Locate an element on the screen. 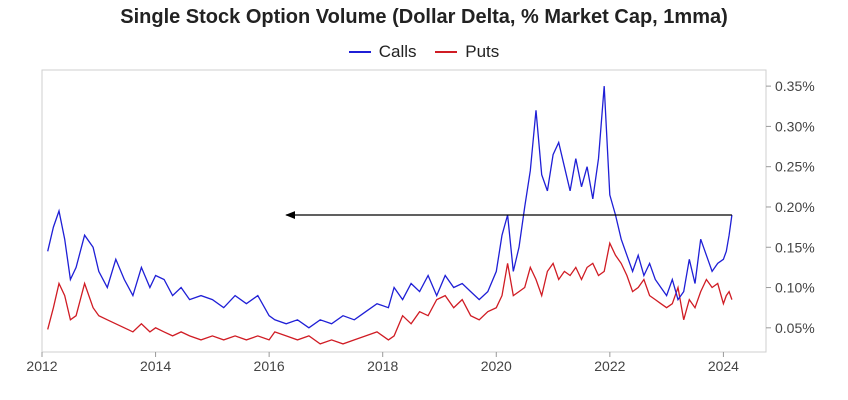 The width and height of the screenshot is (848, 400). legend-label-puts: Puts is located at coordinates (482, 51).